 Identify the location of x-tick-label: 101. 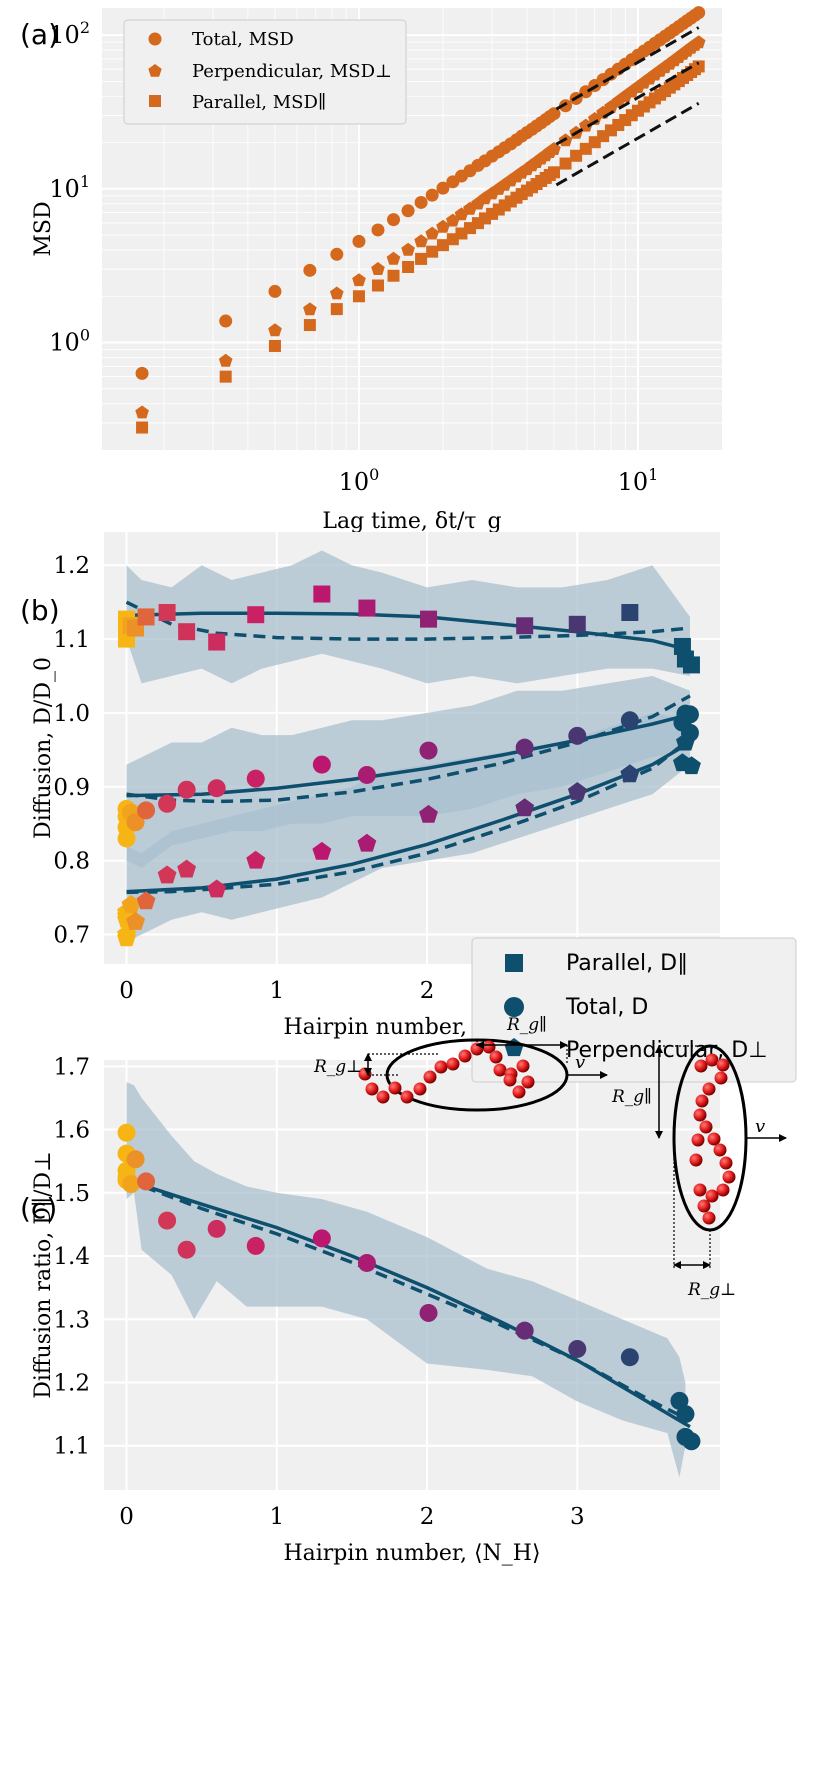
(638, 480).